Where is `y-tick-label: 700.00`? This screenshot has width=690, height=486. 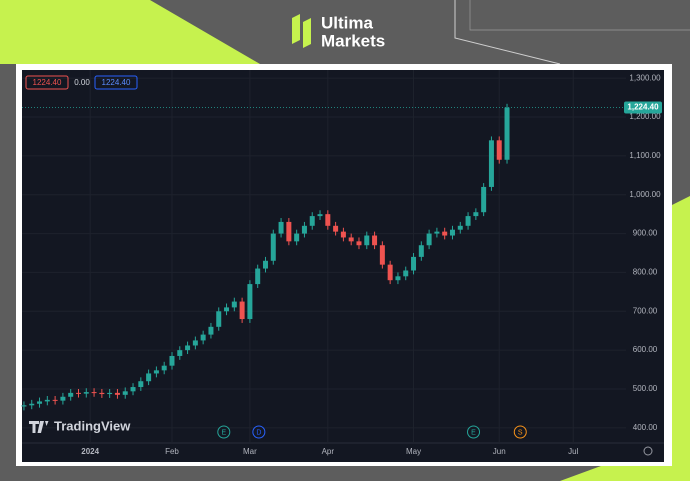 y-tick-label: 700.00 is located at coordinates (645, 310).